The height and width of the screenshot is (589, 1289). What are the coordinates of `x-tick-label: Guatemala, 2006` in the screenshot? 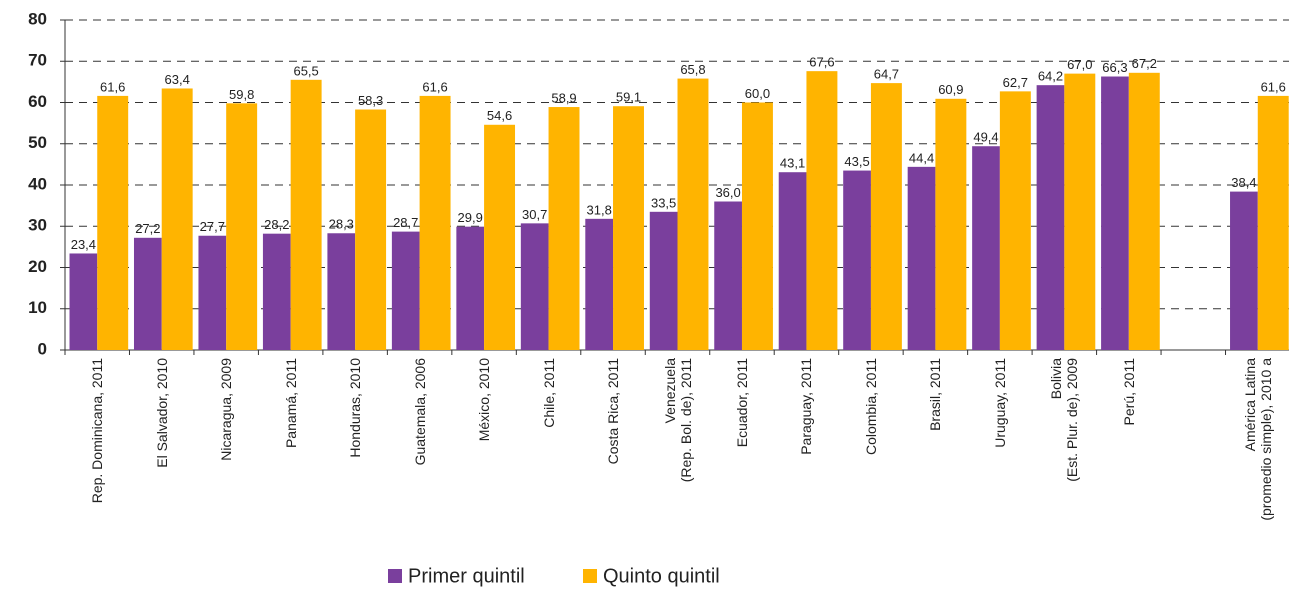 It's located at (419, 412).